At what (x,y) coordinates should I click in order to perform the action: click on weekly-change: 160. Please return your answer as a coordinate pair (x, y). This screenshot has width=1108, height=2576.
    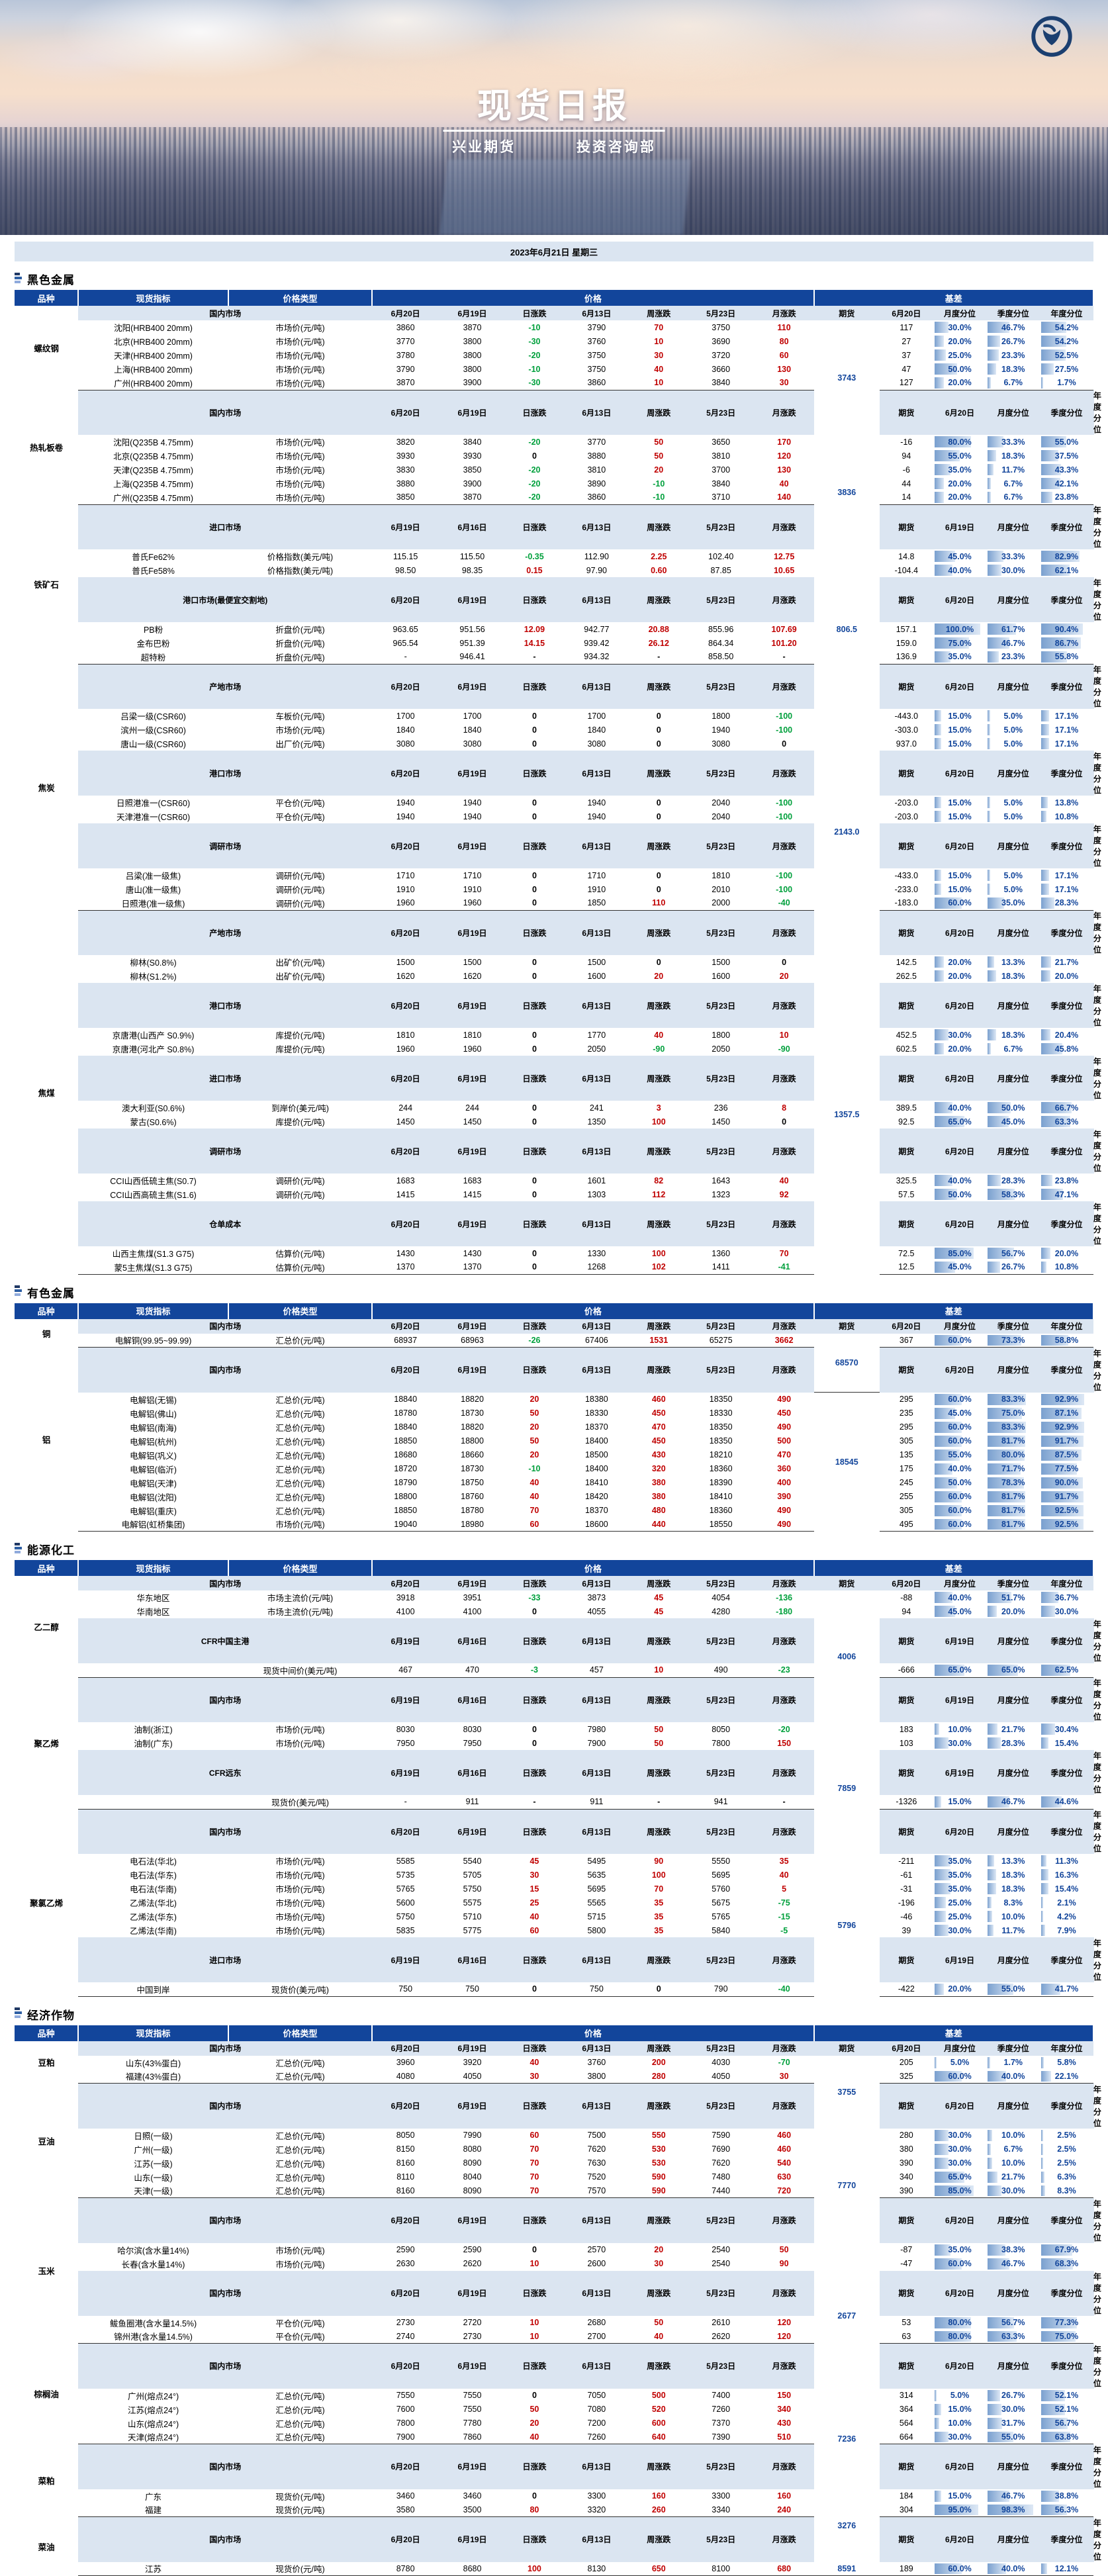
    Looking at the image, I should click on (659, 2496).